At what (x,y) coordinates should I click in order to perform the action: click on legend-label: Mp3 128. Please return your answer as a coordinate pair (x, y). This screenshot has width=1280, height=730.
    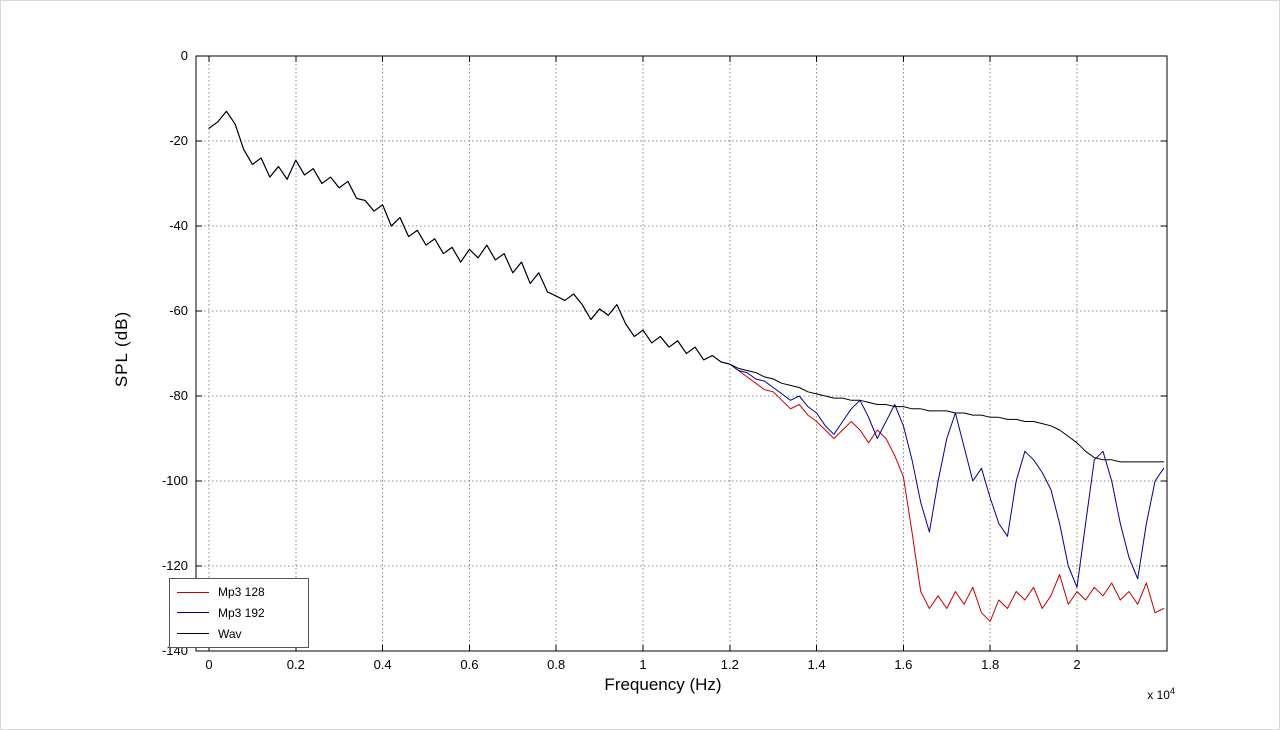
    Looking at the image, I should click on (241, 592).